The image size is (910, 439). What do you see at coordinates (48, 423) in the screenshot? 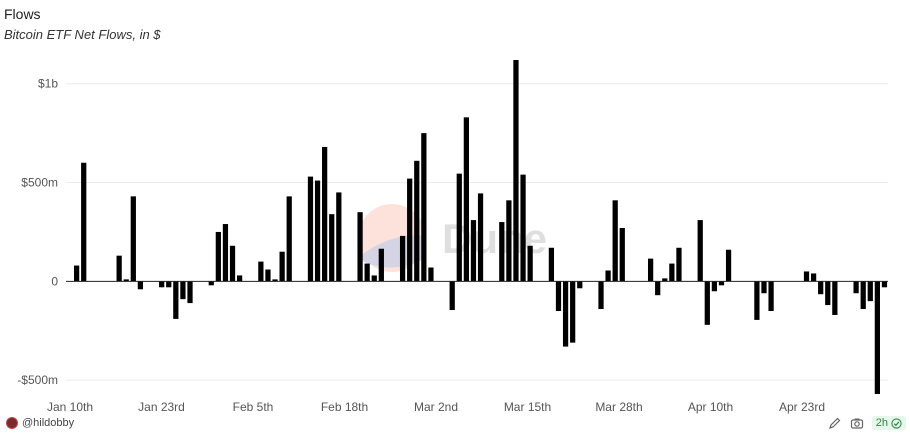
I see `author-handle: @hildobby` at bounding box center [48, 423].